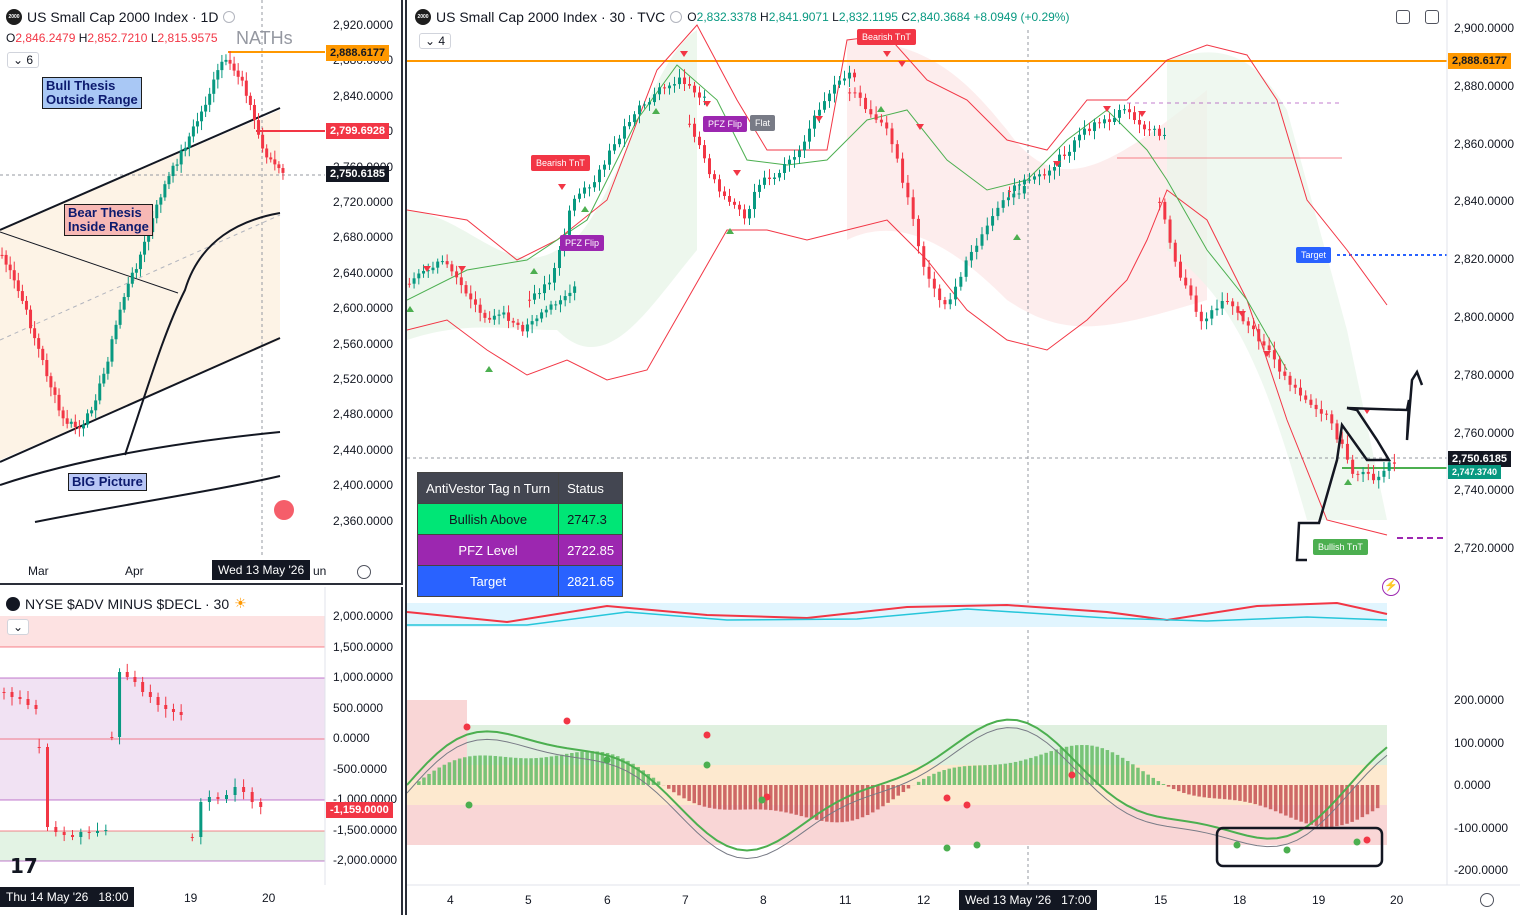 The image size is (1520, 915). I want to click on hand-drawn-box, so click(1299, 847).